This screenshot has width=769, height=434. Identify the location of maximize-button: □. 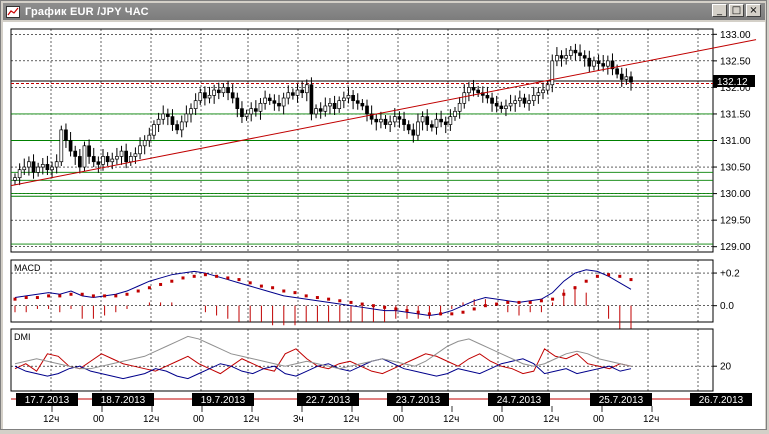
(736, 10).